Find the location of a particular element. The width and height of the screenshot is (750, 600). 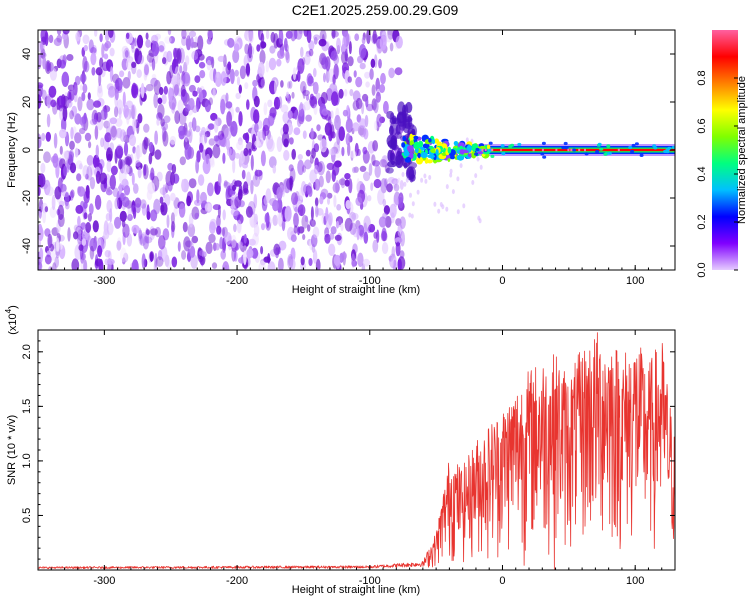

spectrogram-x-tick-label: 100 is located at coordinates (635, 281).